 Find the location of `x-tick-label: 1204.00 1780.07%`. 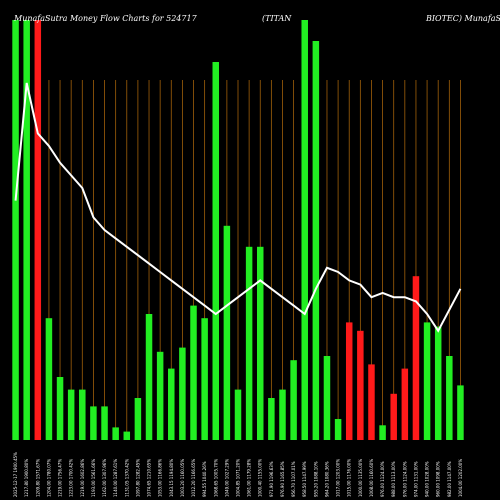

x-tick-label: 1204.00 1780.07% is located at coordinates (48, 478).